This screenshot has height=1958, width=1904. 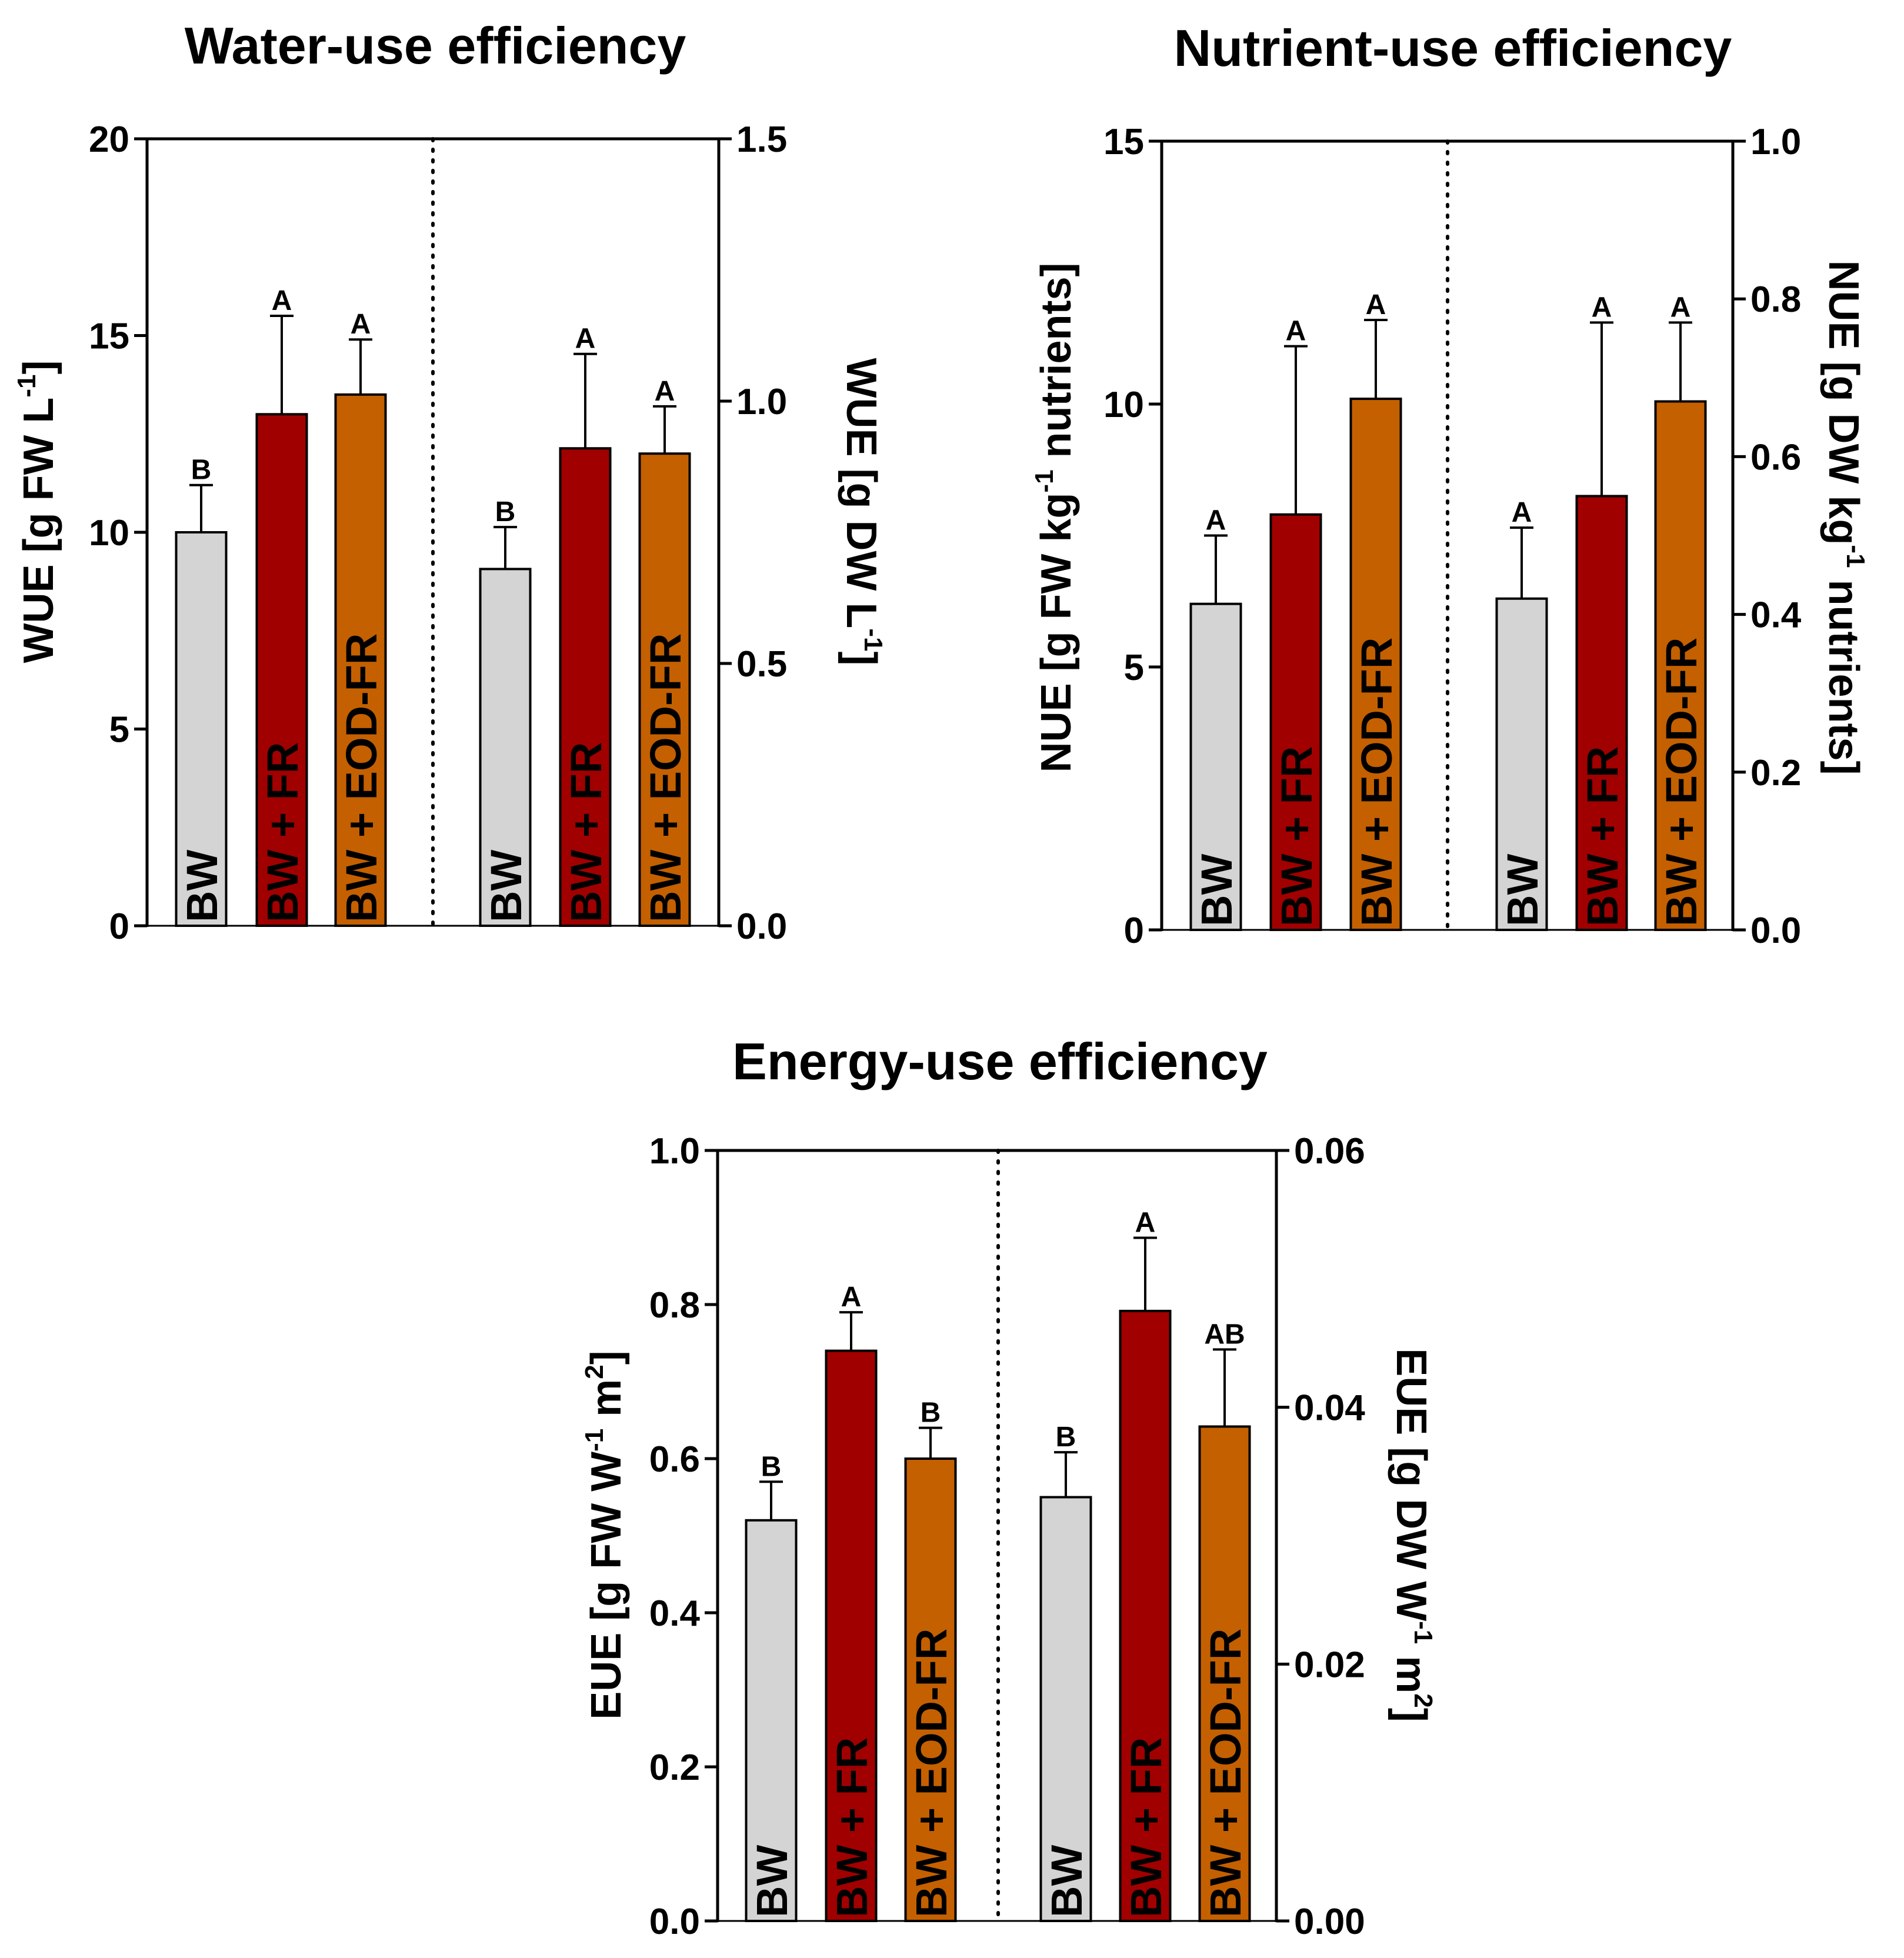 I want to click on eue-left-tick-label-3: 0.6, so click(x=674, y=1459).